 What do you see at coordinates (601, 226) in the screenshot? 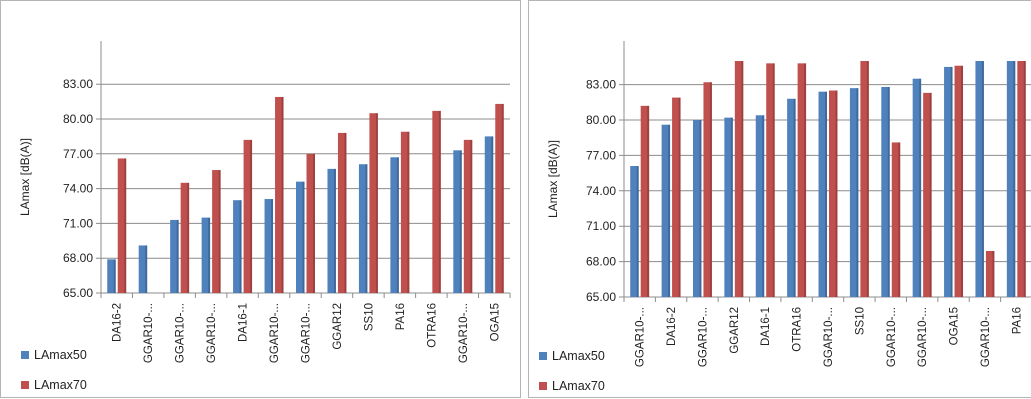
I see `y-tick-label: 71.00` at bounding box center [601, 226].